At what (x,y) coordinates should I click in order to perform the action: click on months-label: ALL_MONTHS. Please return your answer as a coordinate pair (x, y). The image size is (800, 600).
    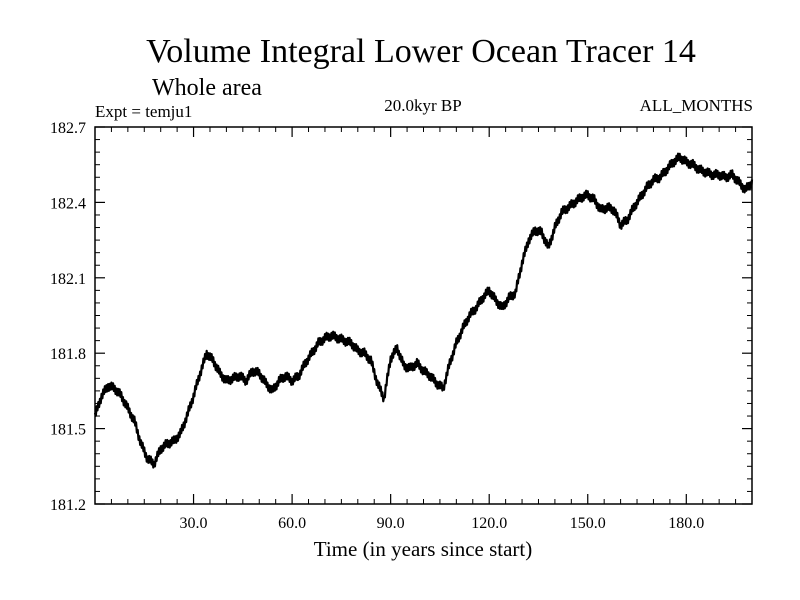
    Looking at the image, I should click on (696, 105).